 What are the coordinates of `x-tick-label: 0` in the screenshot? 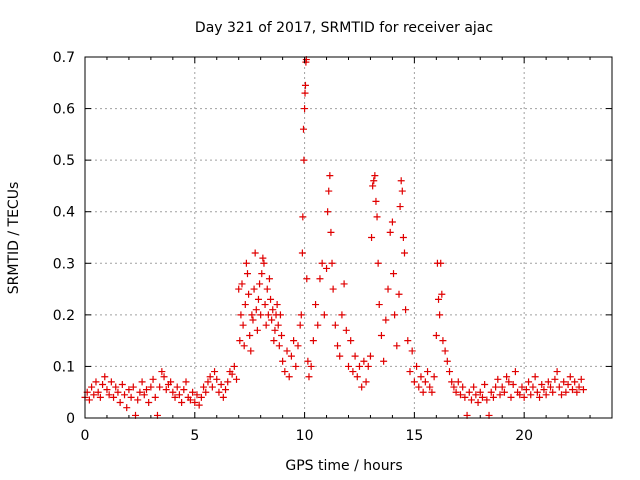 It's located at (85, 436).